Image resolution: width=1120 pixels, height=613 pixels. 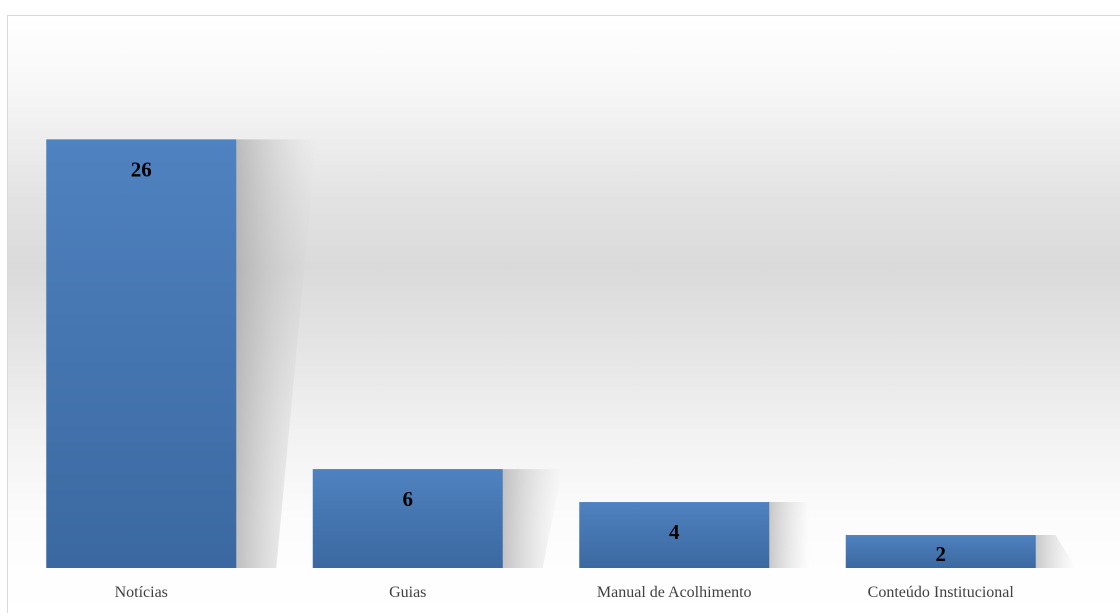 I want to click on category-label-guias: Guias, so click(x=407, y=592).